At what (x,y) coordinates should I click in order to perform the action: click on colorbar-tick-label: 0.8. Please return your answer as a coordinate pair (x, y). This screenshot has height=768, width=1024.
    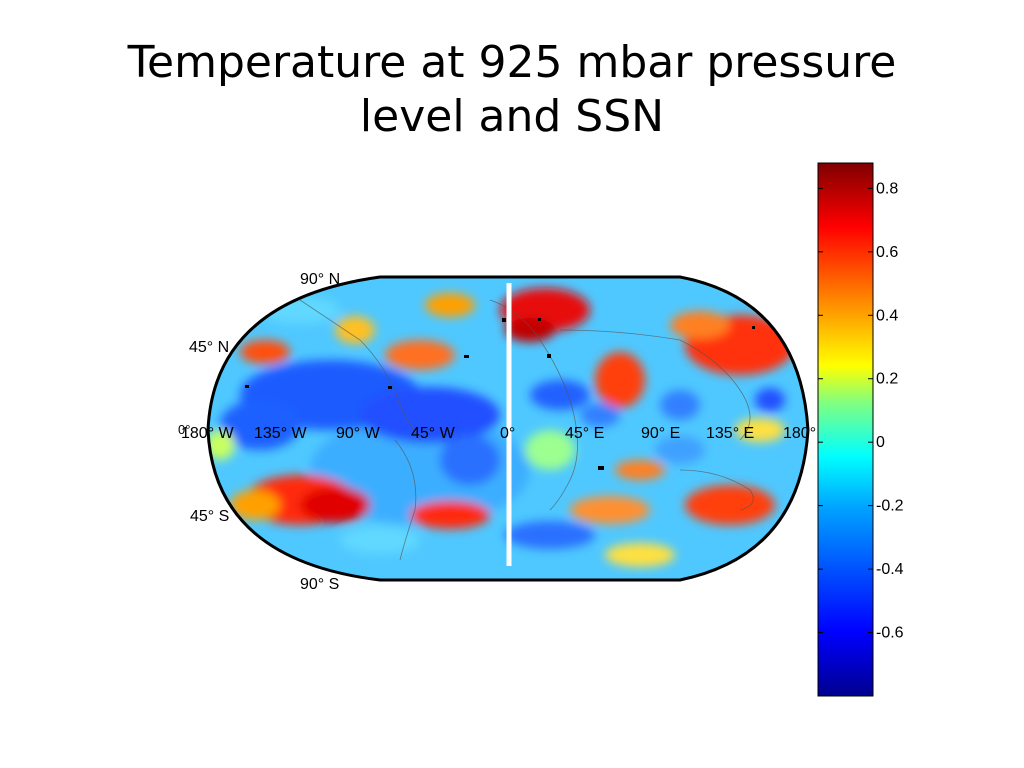
    Looking at the image, I should click on (887, 188).